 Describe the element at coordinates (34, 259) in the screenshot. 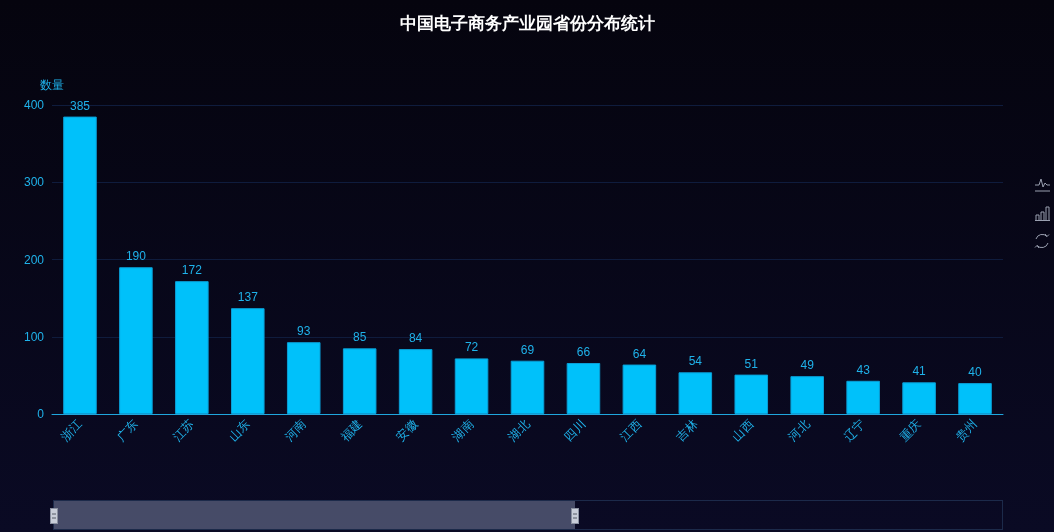

I see `y-tick-label: 200` at that location.